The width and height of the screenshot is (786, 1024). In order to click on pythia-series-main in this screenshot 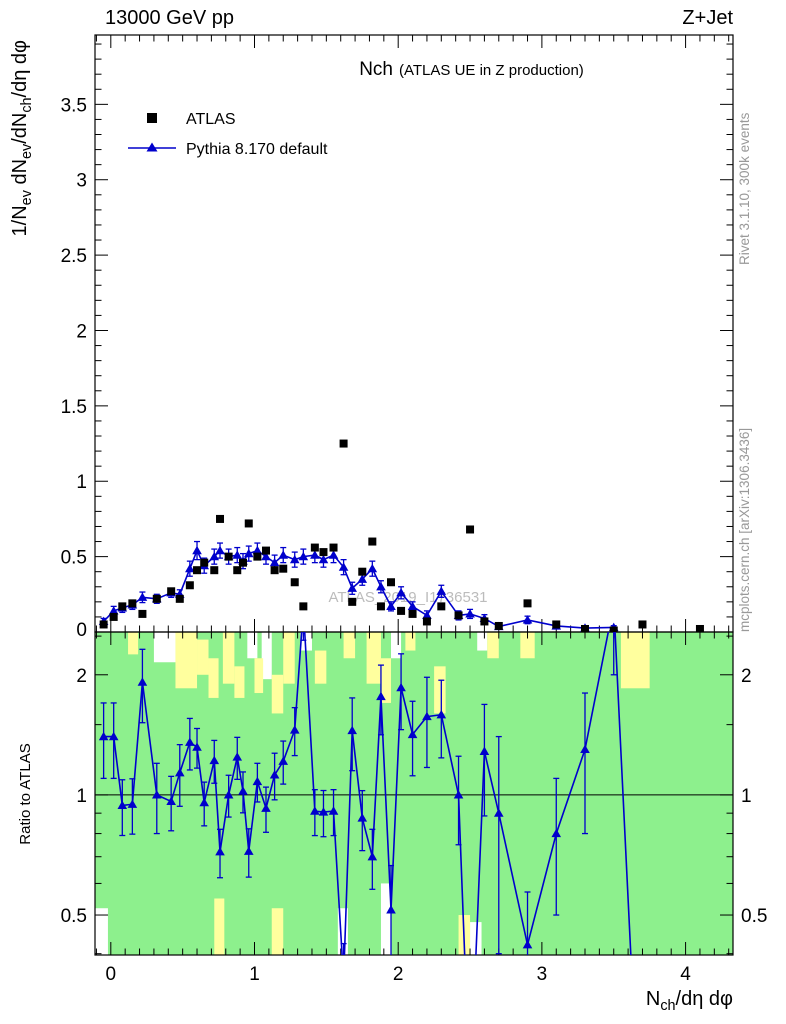, I will do `click(358, 586)`.